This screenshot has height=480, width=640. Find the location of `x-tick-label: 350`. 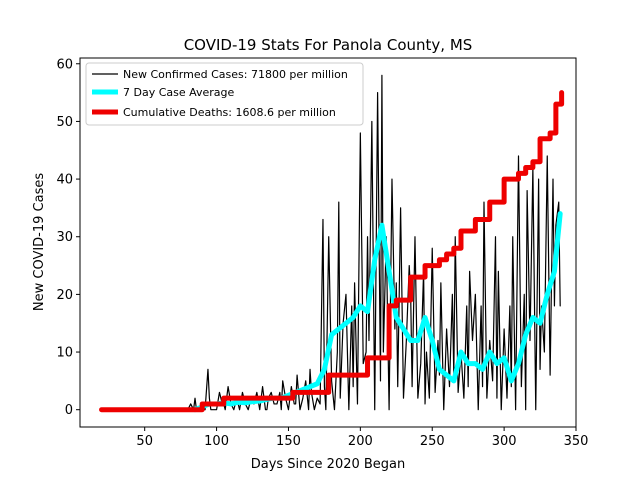

x-tick-label: 350 is located at coordinates (576, 441).